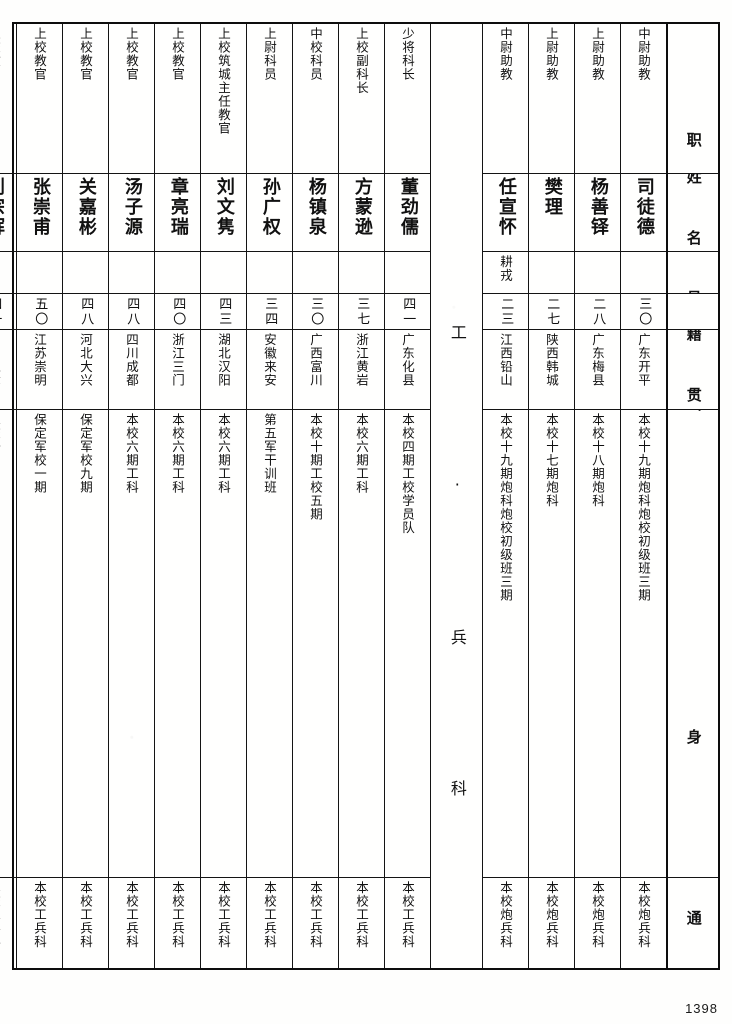 This screenshot has height=1024, width=732. I want to click on entry-rank: 上尉助教, so click(551, 99).